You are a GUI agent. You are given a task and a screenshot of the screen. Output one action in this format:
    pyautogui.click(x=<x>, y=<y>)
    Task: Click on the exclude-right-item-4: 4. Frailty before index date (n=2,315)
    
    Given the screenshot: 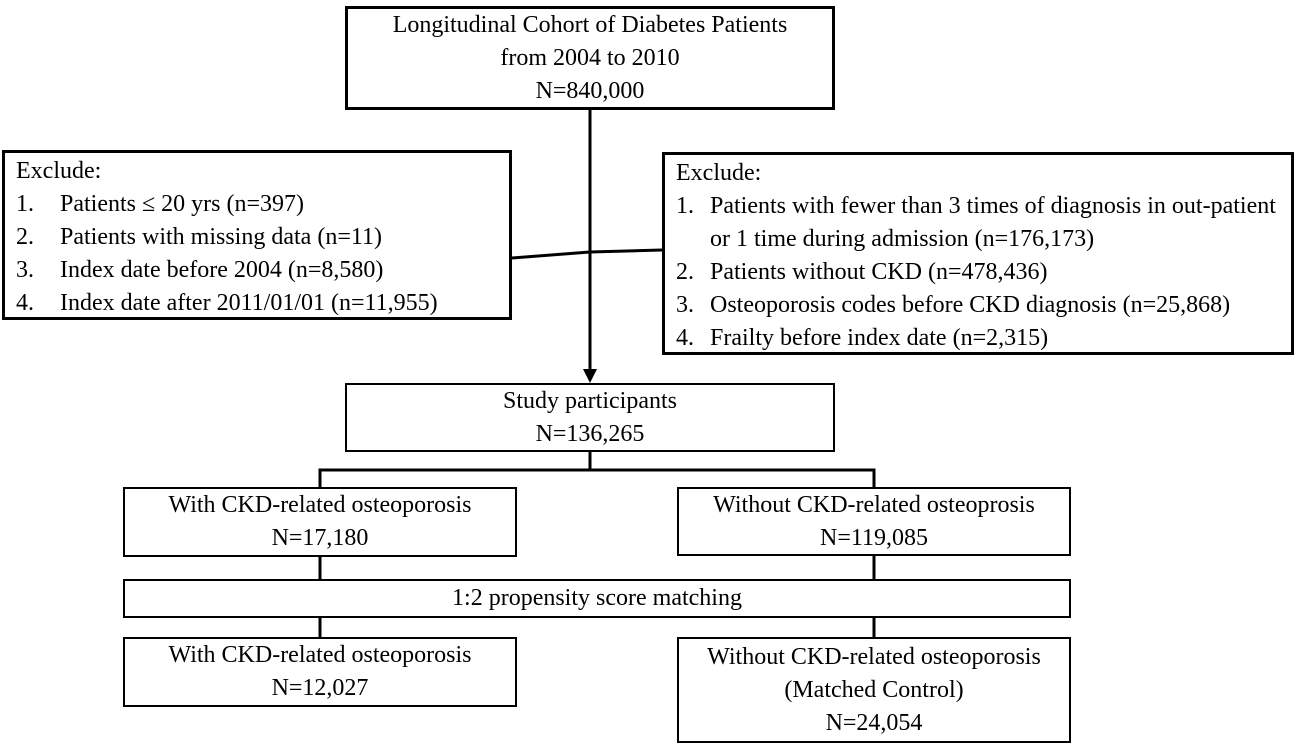 What is the action you would take?
    pyautogui.click(x=980, y=338)
    